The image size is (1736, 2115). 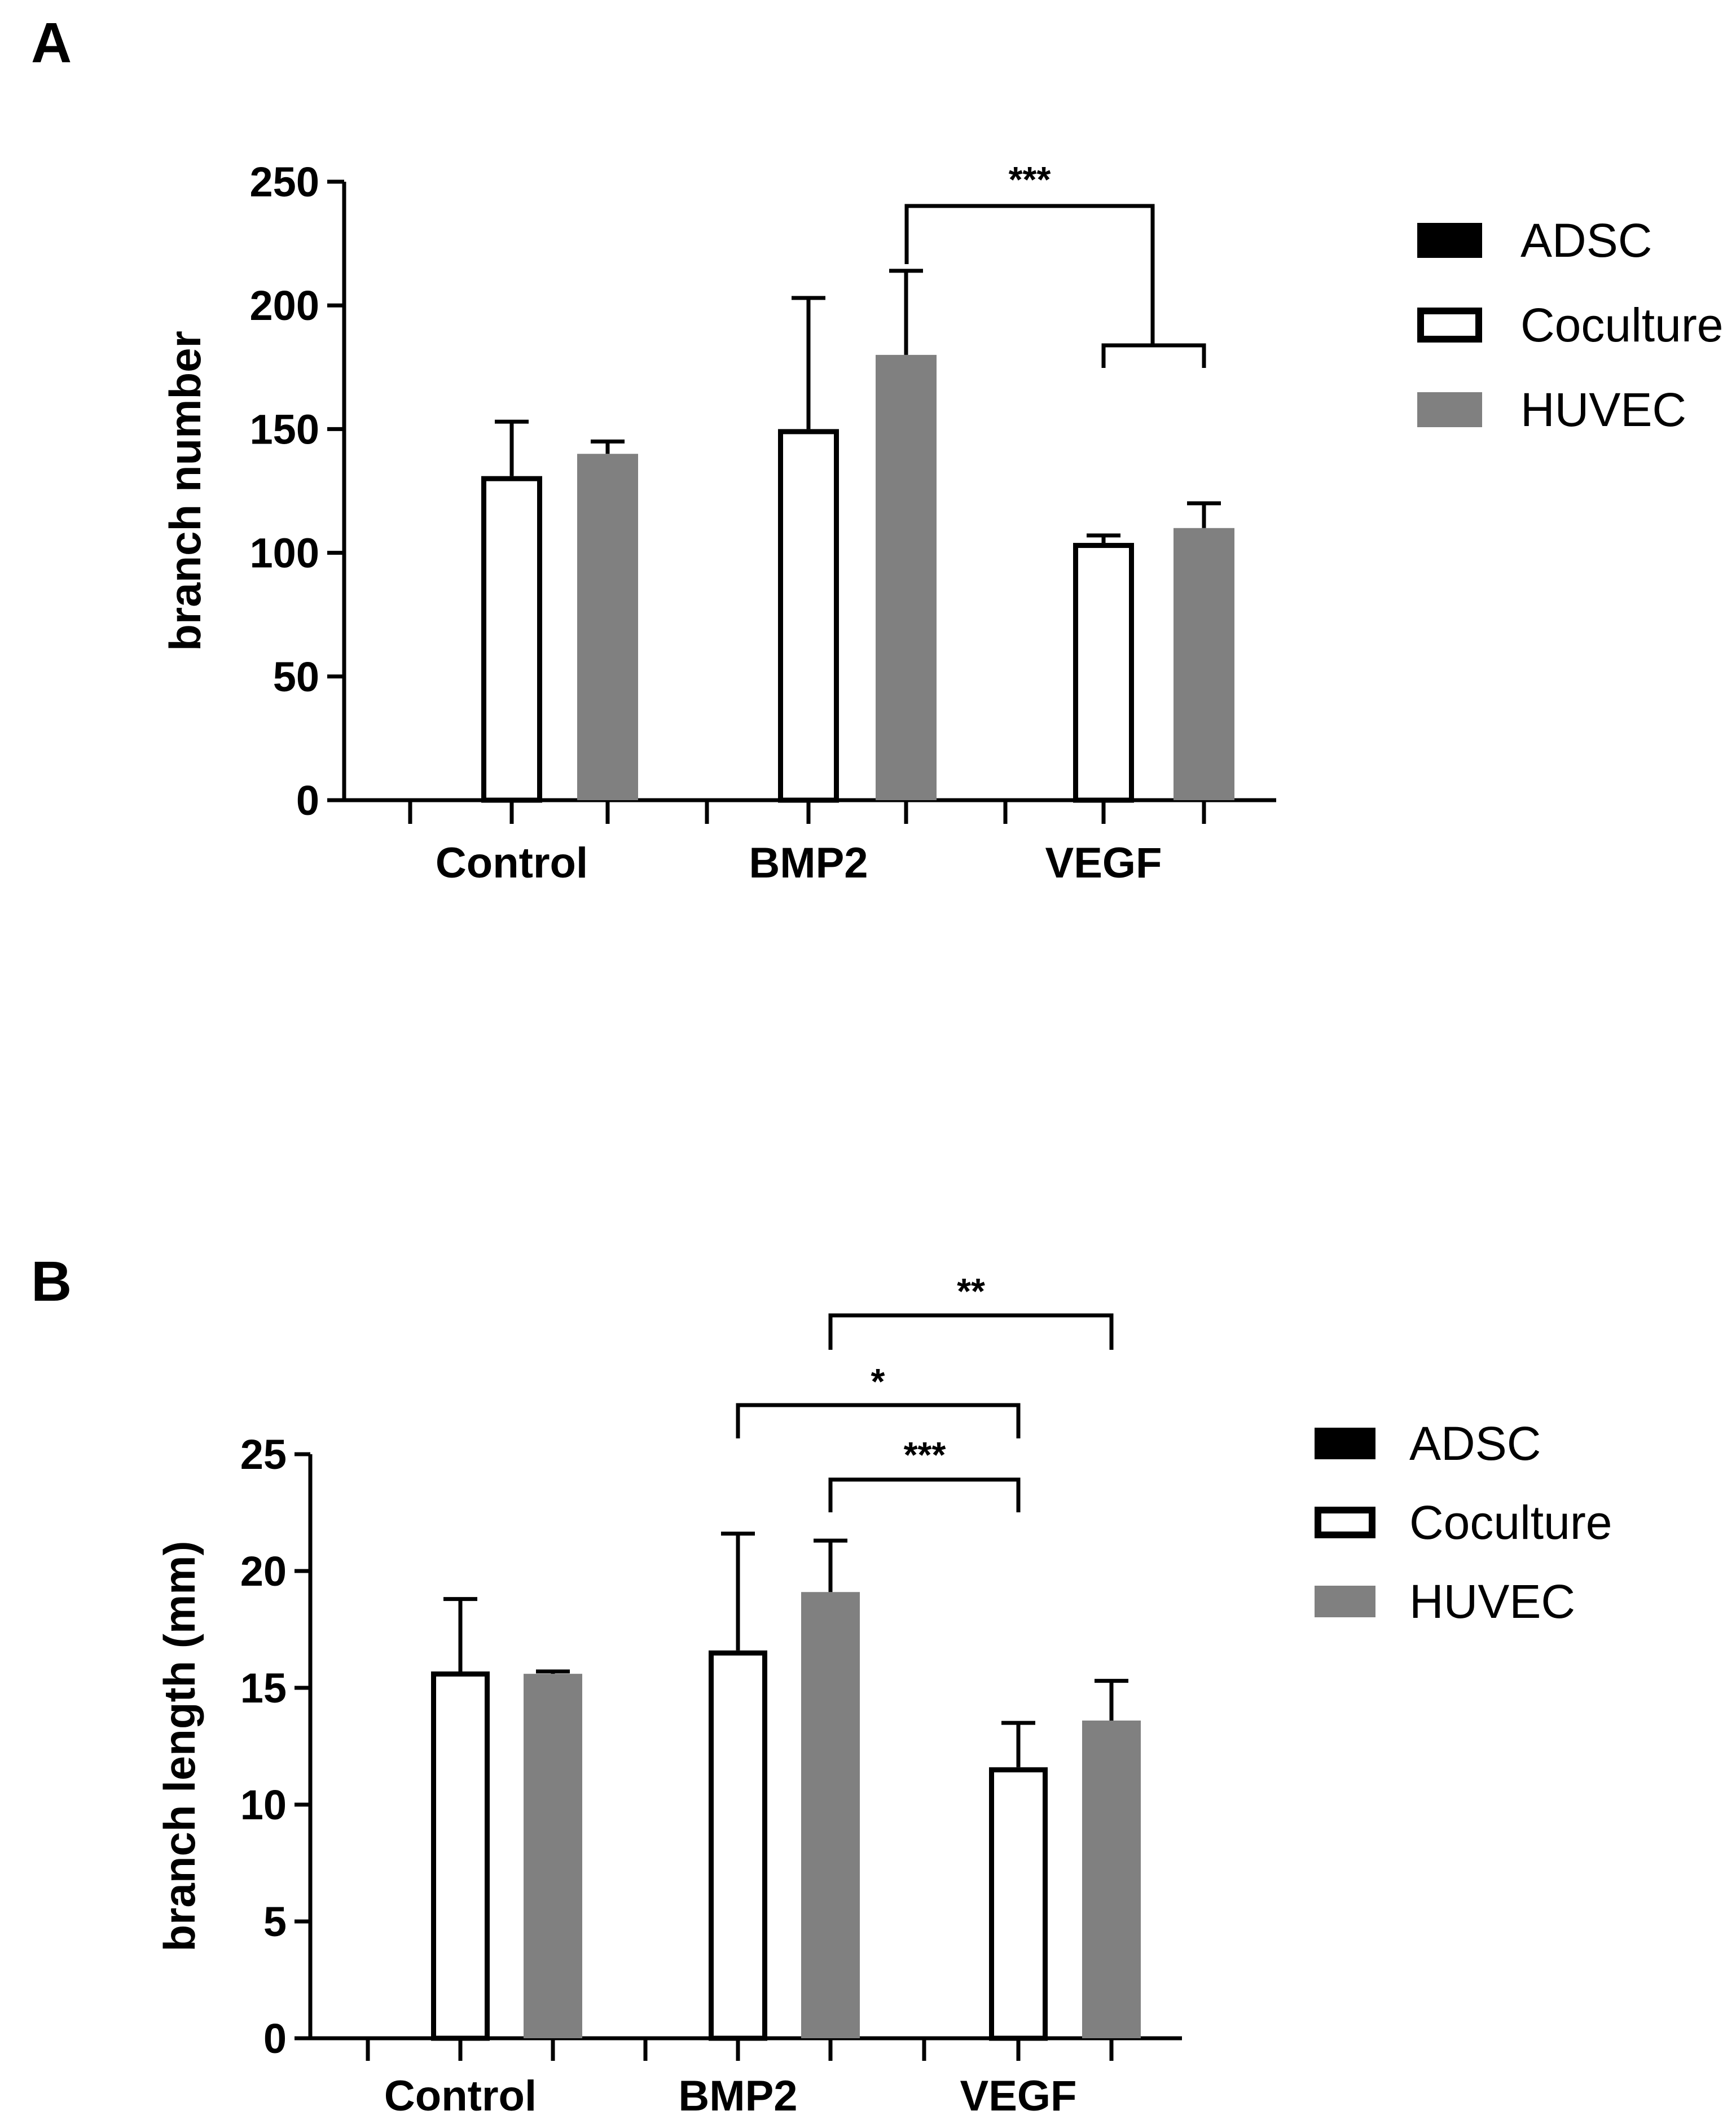 I want to click on y-tick-label: 250, so click(x=284, y=182).